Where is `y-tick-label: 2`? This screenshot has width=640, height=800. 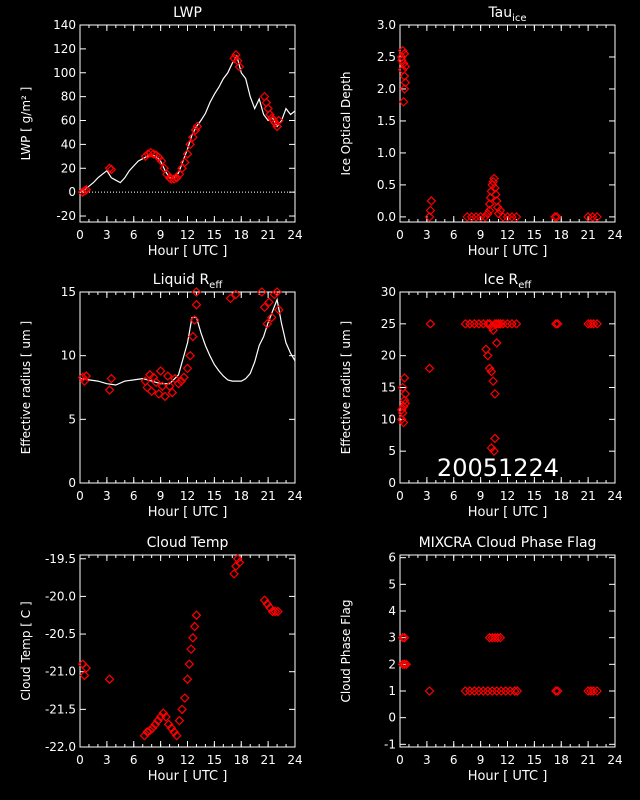
y-tick-label: 2 is located at coordinates (392, 664).